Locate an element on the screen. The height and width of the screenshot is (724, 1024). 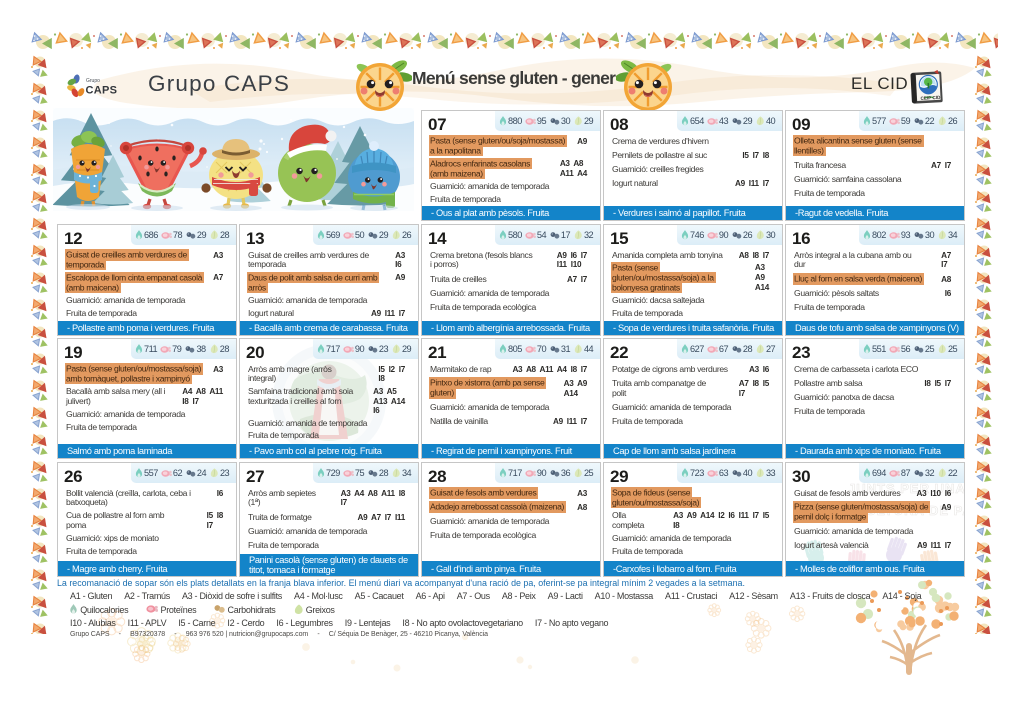
svg-text: Grupo is located at coordinates (93, 81).